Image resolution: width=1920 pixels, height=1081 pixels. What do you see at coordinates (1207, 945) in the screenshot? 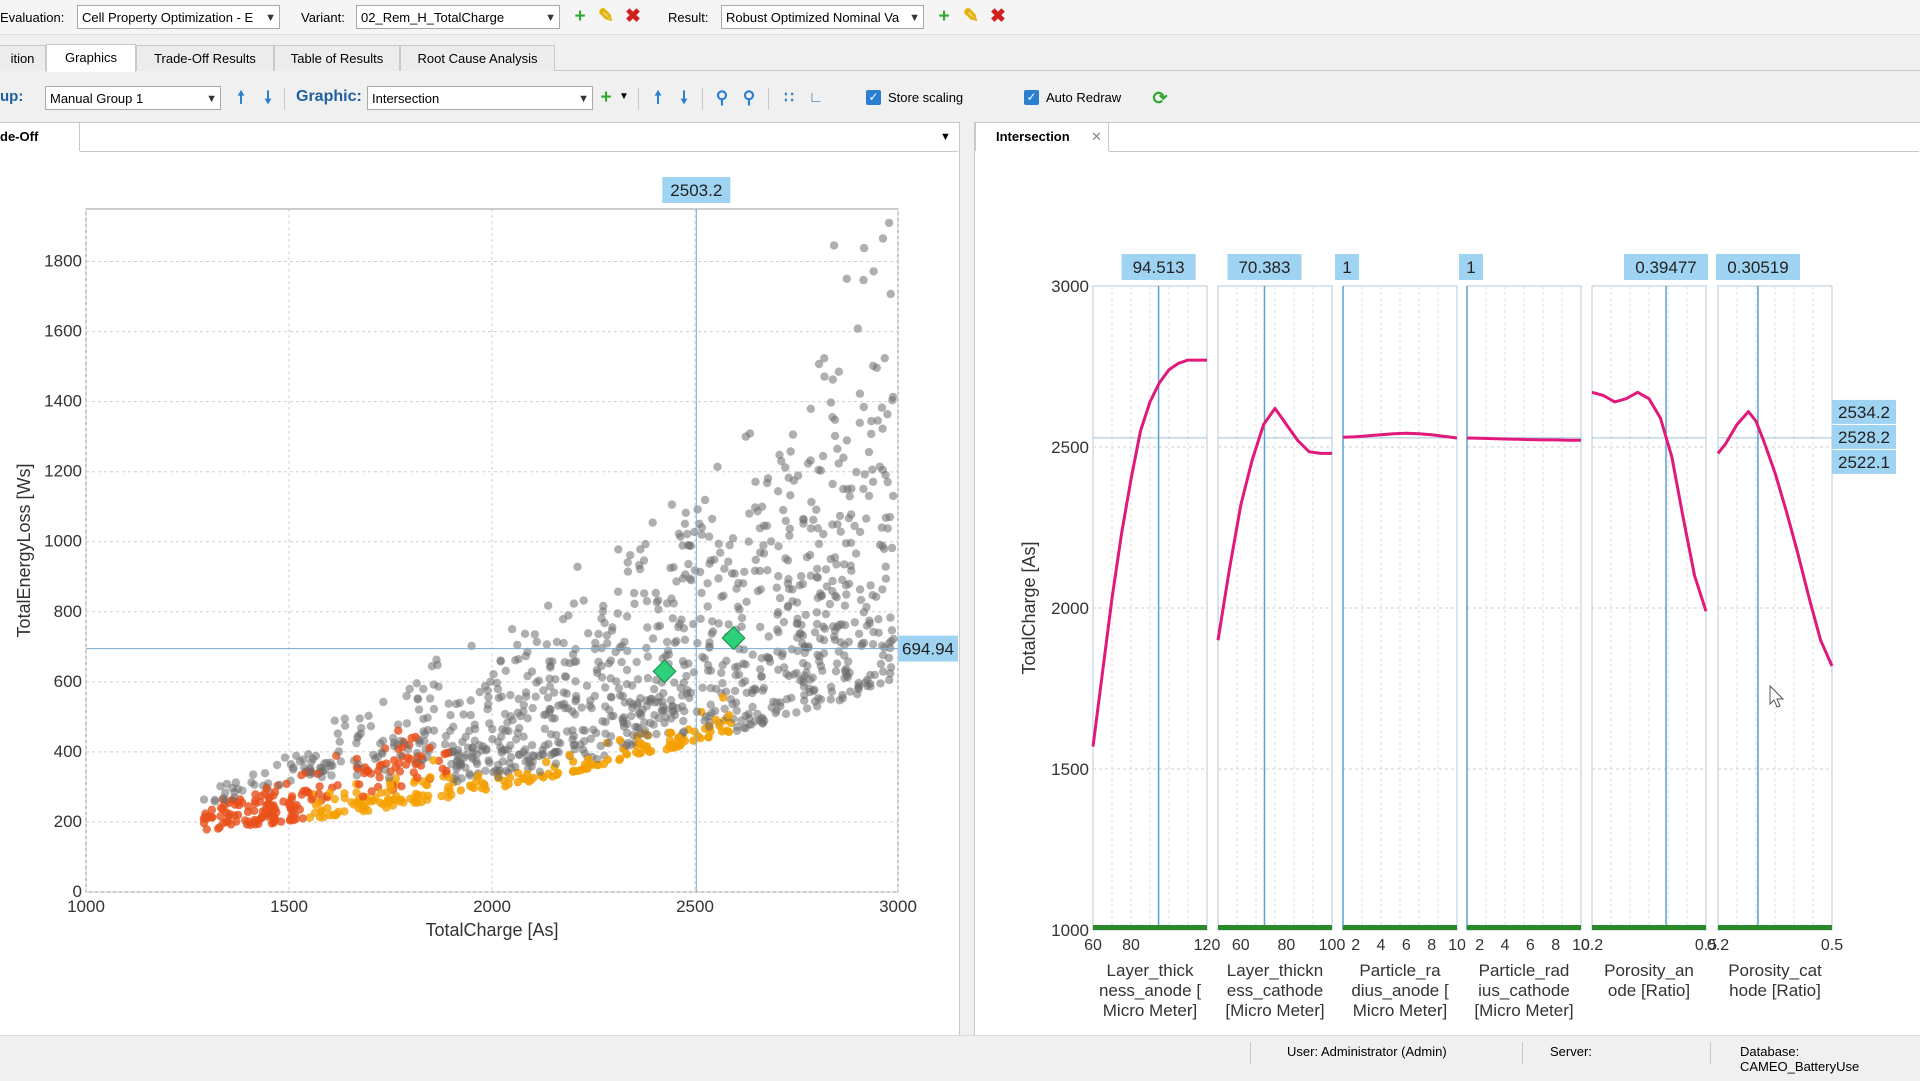
I see `x-tick-label: 120` at bounding box center [1207, 945].